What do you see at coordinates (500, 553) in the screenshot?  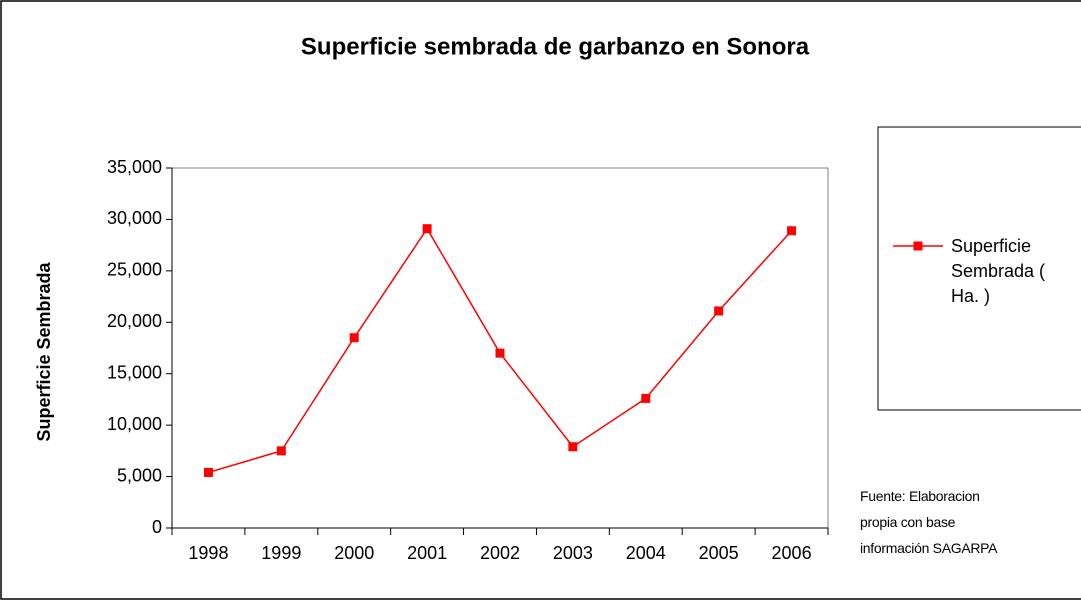 I see `x-tick-label: 2002` at bounding box center [500, 553].